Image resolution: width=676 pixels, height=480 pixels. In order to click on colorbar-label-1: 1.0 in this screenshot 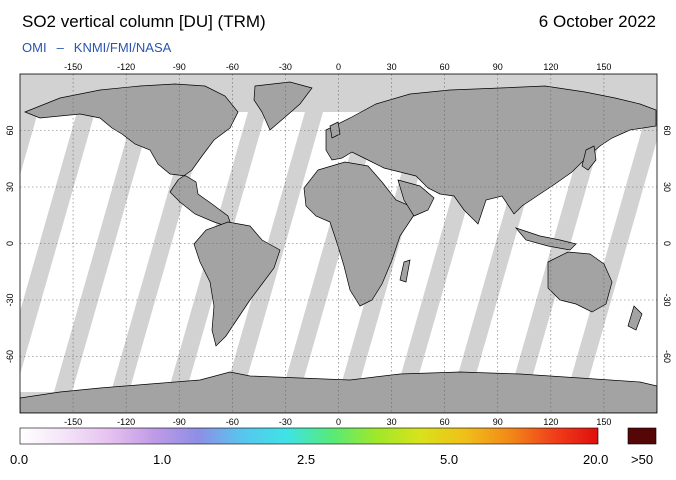, I will do `click(162, 459)`.